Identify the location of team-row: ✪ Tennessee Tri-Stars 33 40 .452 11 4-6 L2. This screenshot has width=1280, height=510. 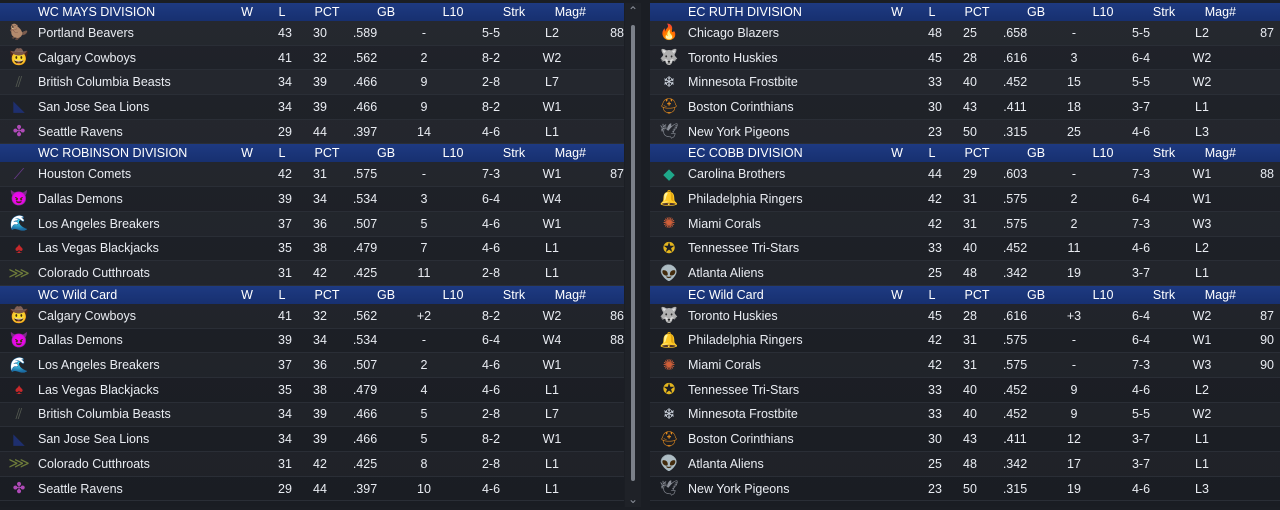
(965, 249).